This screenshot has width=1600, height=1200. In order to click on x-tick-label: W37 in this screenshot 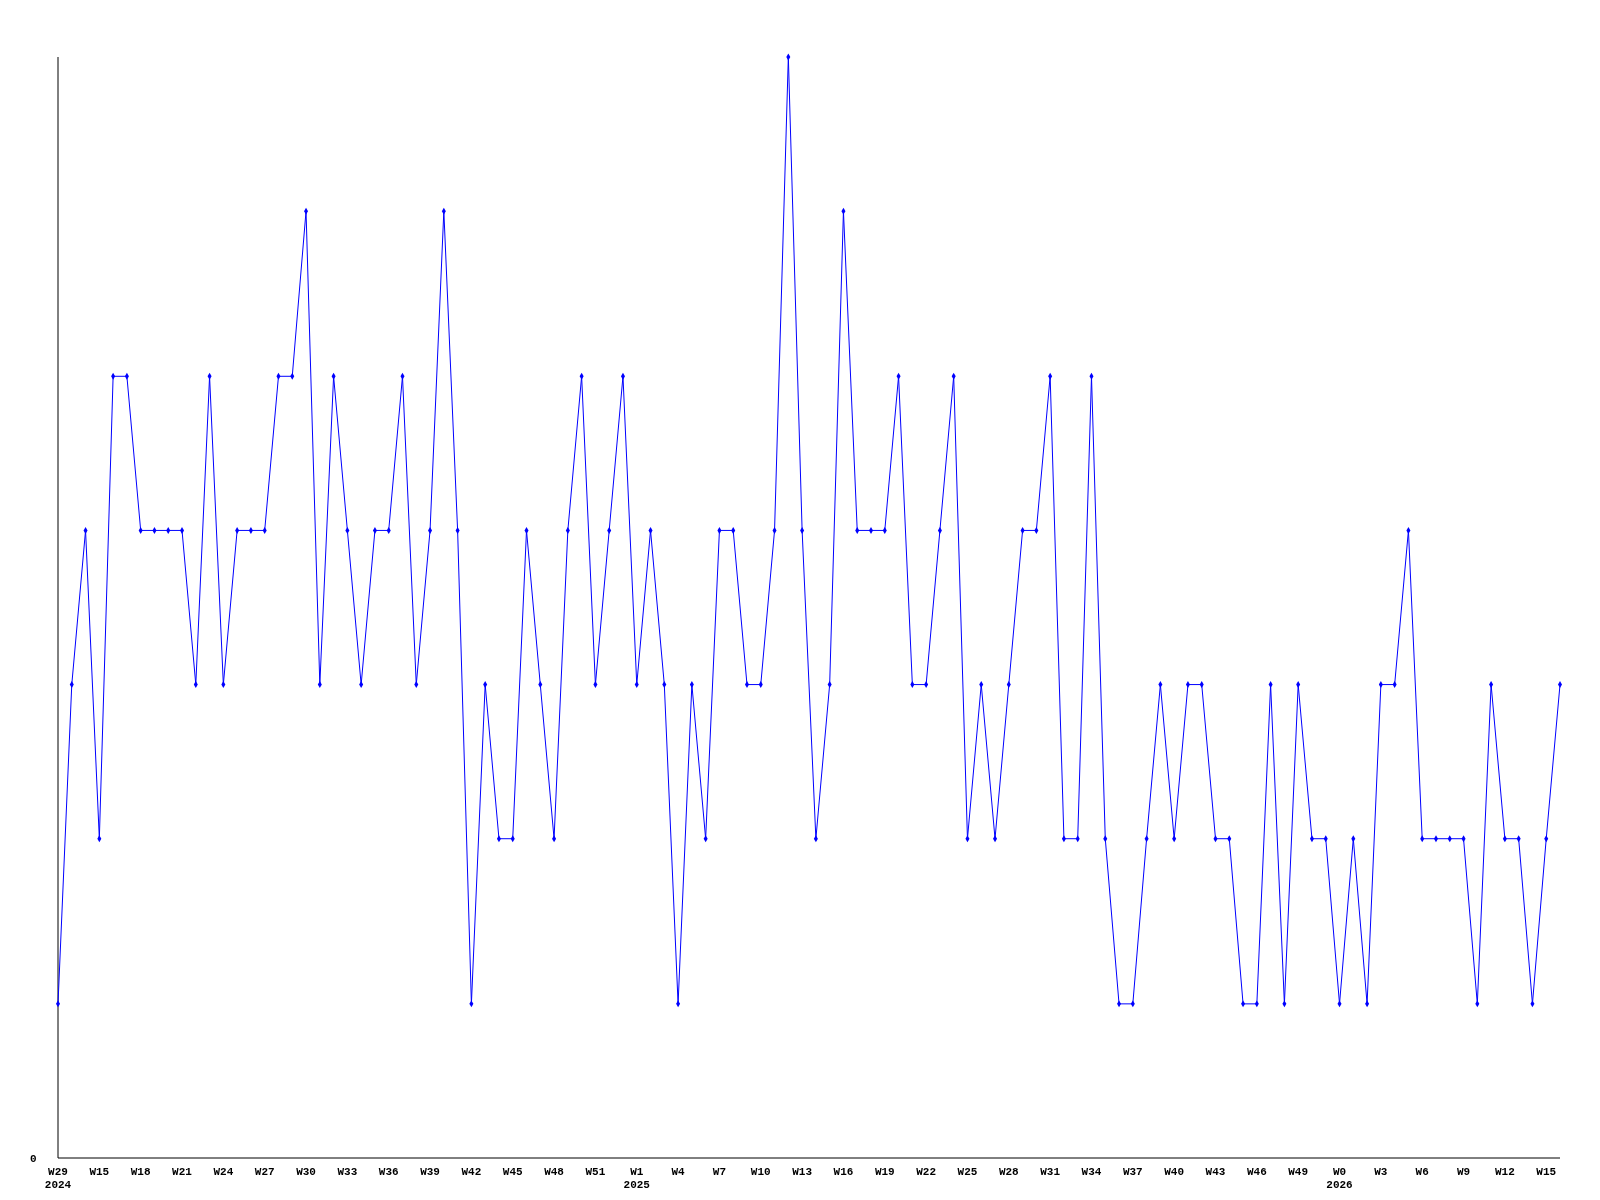, I will do `click(1132, 1172)`.